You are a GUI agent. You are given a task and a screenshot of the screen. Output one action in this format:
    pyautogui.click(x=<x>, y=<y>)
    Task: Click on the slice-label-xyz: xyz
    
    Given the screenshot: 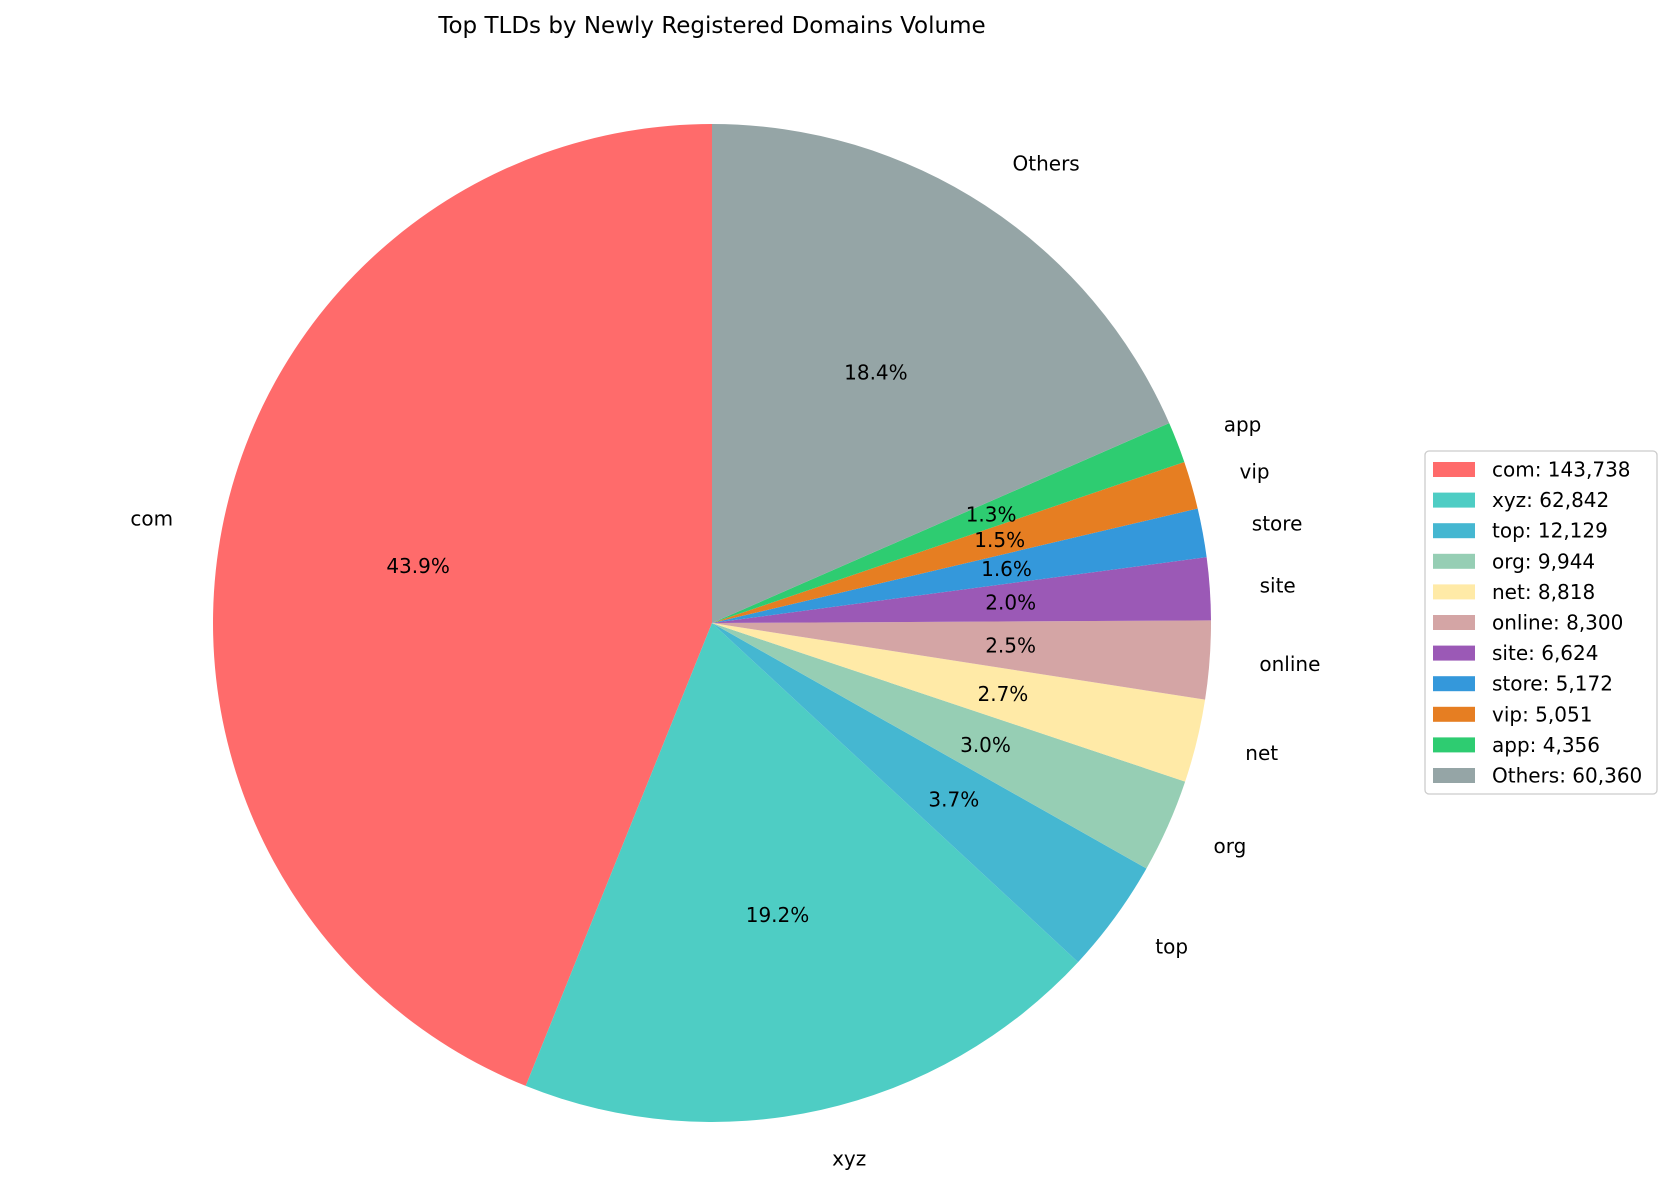 What is the action you would take?
    pyautogui.click(x=849, y=1159)
    